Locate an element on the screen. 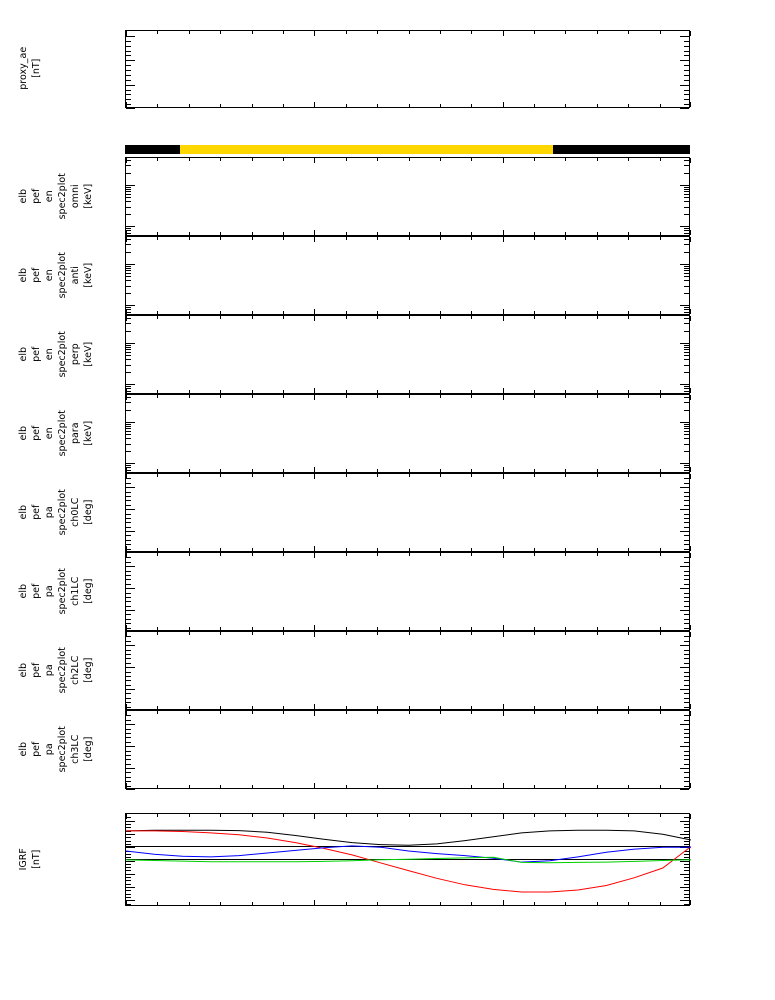  panel-axis-title-word: proxy_ae is located at coordinates (23, 68).